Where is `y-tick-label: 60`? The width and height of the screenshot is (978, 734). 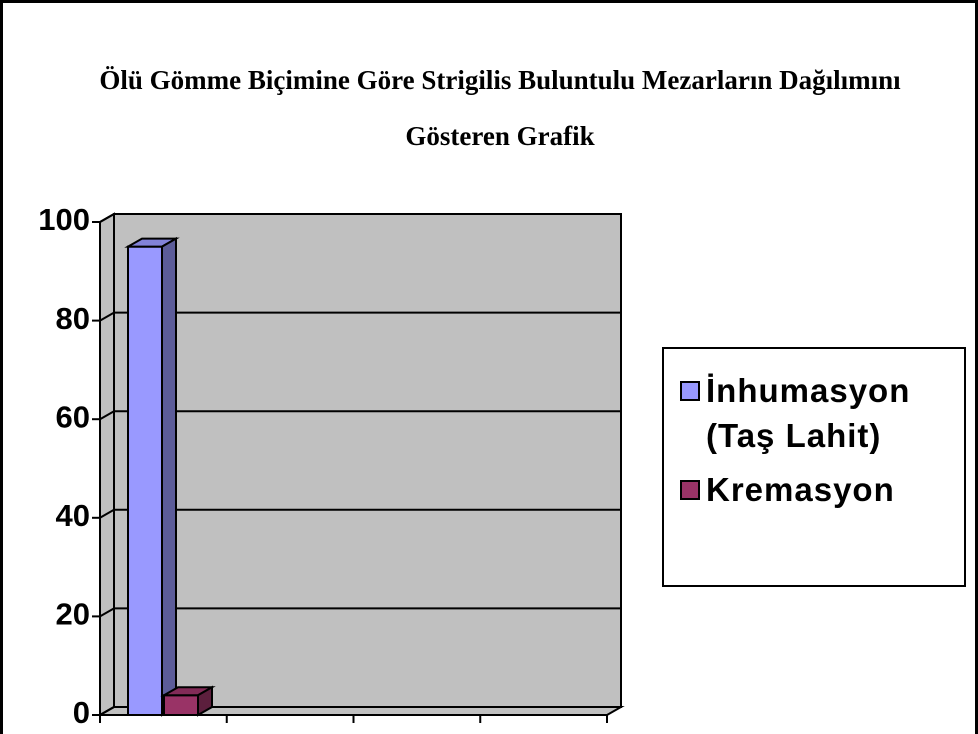
y-tick-label: 60 is located at coordinates (73, 416).